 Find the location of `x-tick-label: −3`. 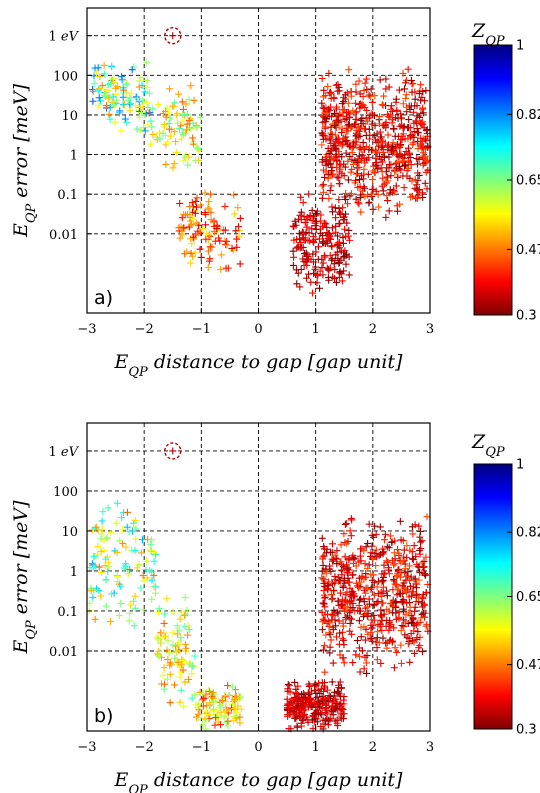

x-tick-label: −3 is located at coordinates (86, 329).